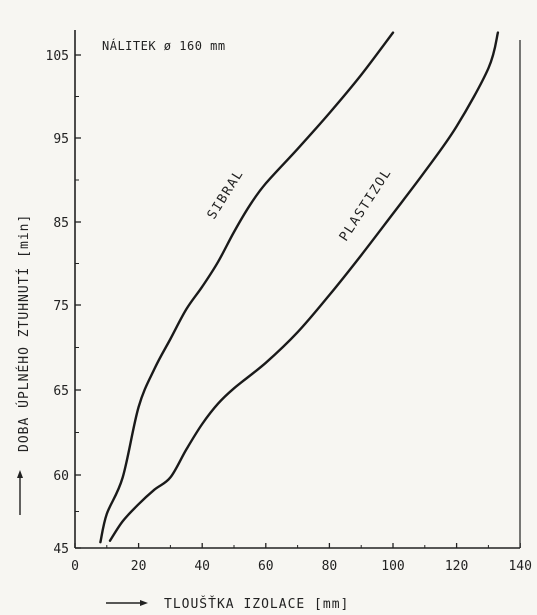  I want to click on series-label-plastizol: PLASTIZOL, so click(366, 205).